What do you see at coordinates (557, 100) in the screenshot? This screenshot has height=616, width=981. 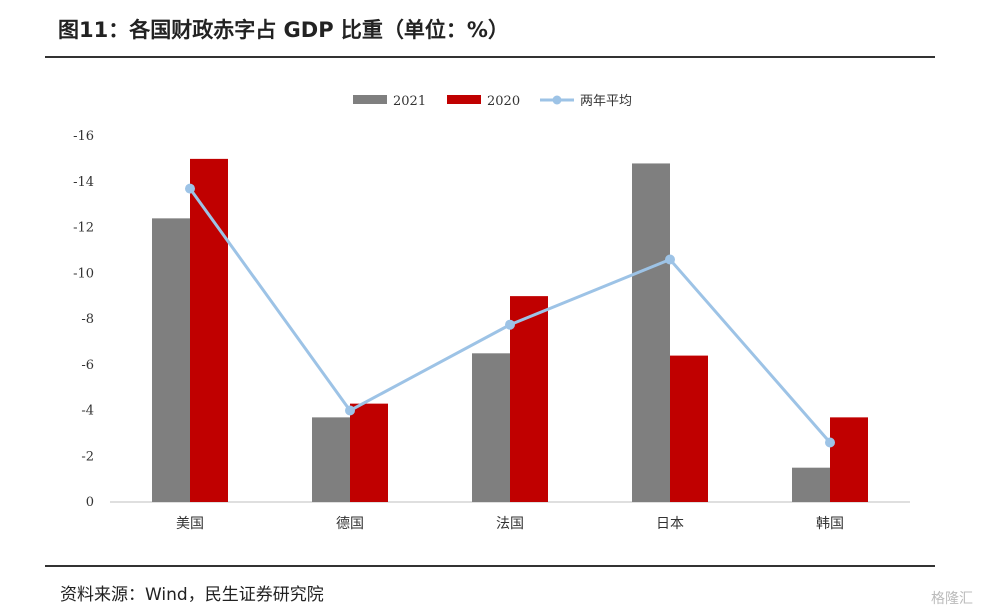 I see `legend-marker-avg` at bounding box center [557, 100].